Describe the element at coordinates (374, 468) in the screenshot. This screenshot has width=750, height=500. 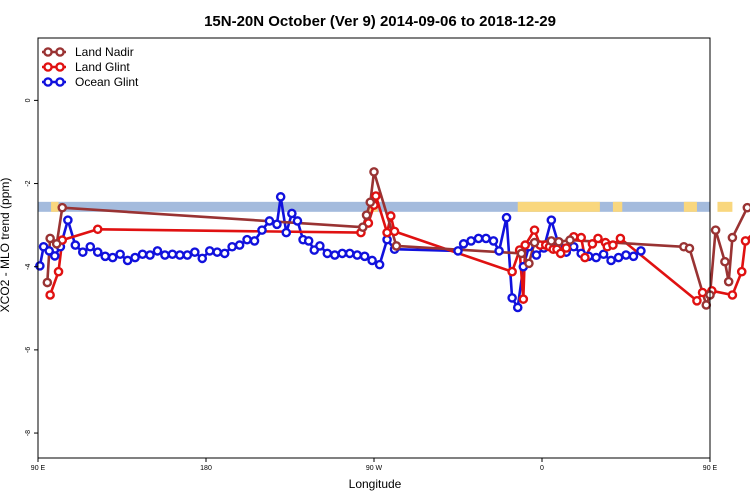
I see `x-tick-label: 90 W` at that location.